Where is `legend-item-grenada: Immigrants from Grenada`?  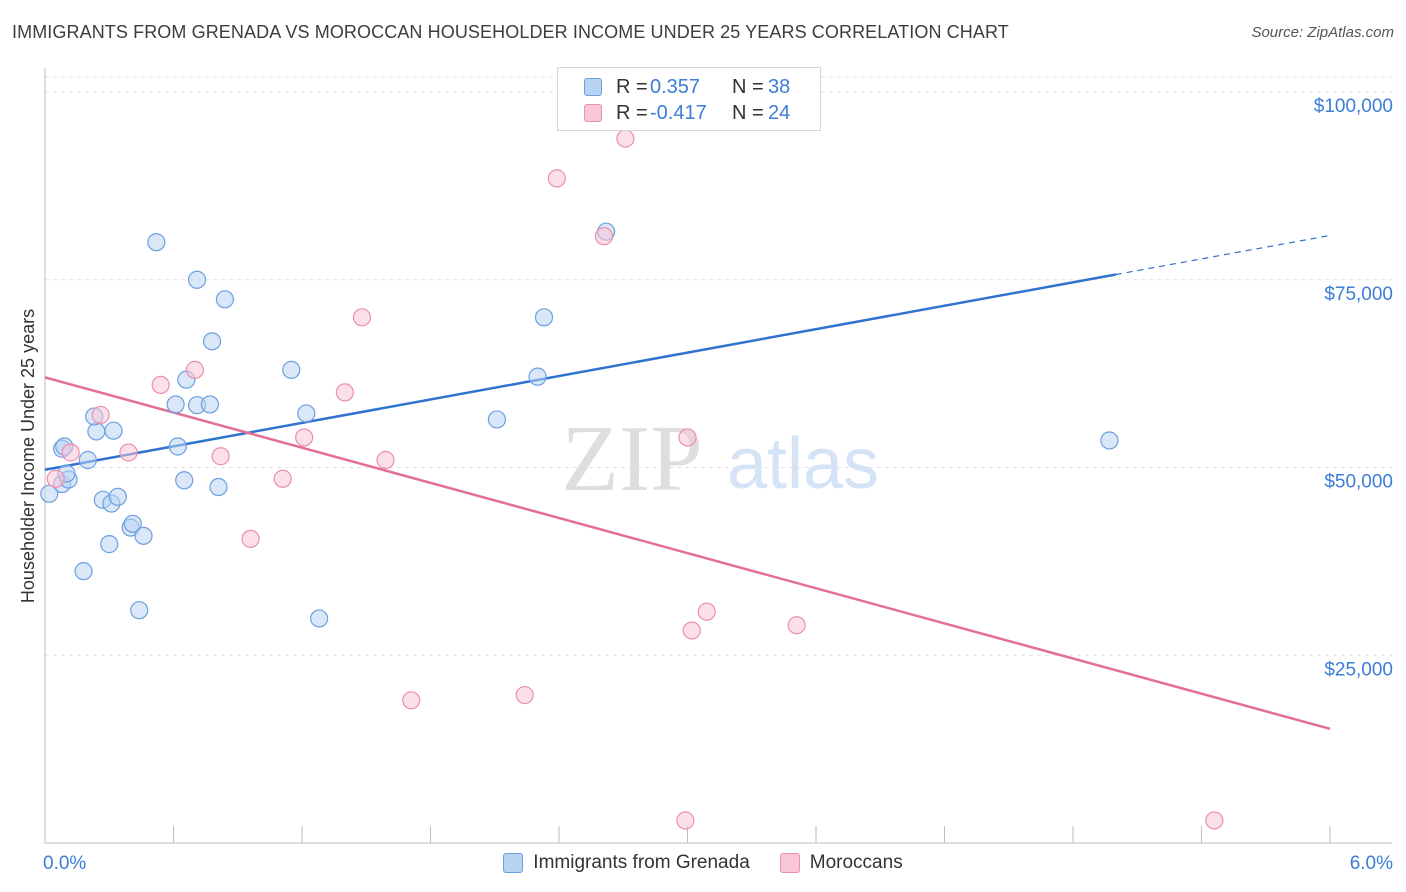 legend-item-grenada: Immigrants from Grenada is located at coordinates (626, 863).